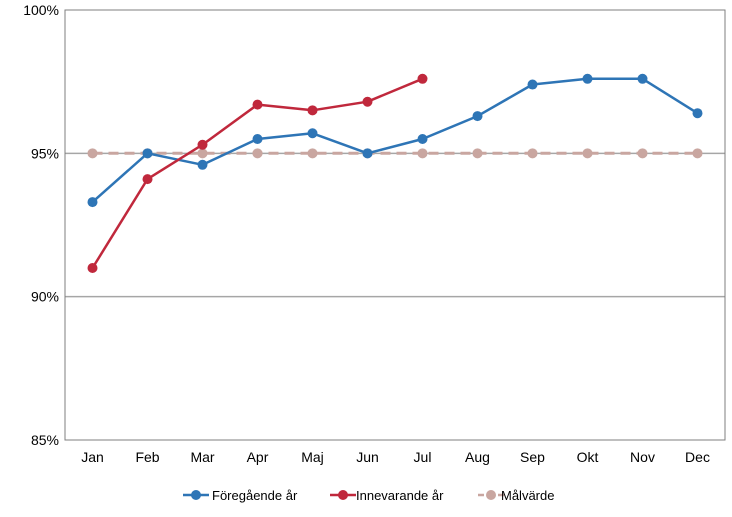 The image size is (732, 517). Describe the element at coordinates (423, 457) in the screenshot. I see `x-tick-label: Jul` at that location.